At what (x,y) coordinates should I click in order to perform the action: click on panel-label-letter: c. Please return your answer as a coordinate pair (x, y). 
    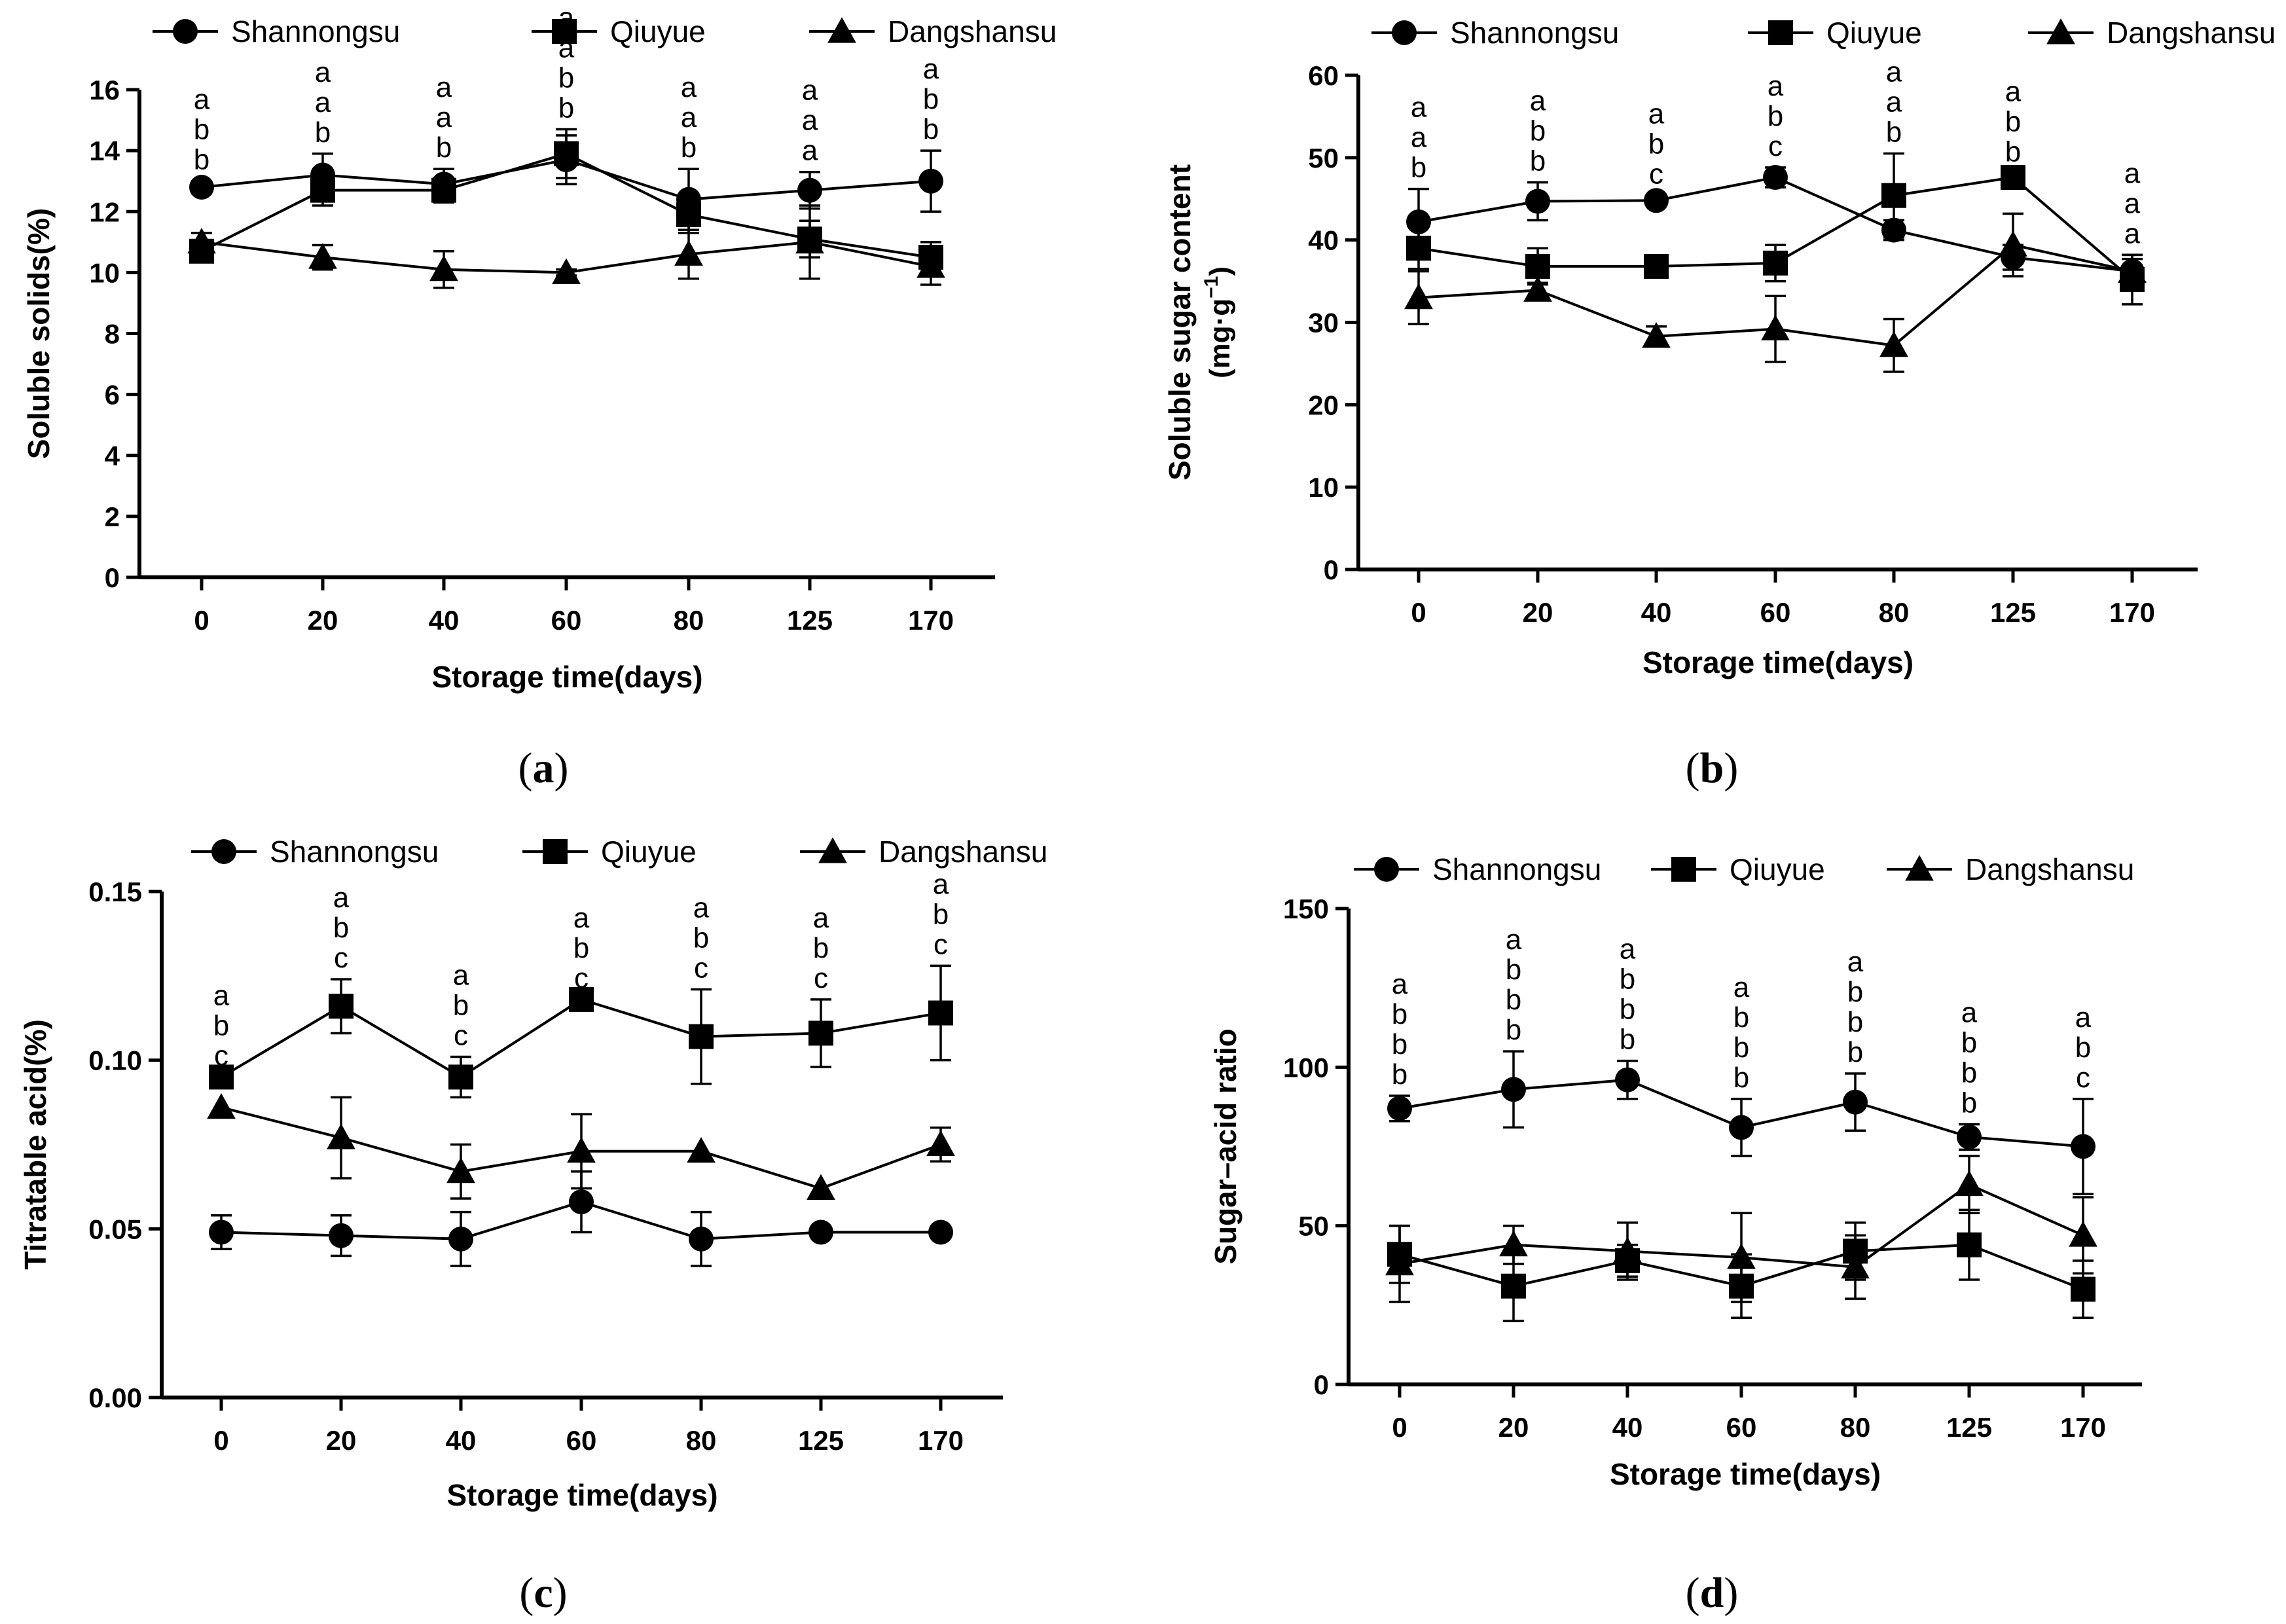
    Looking at the image, I should click on (543, 1593).